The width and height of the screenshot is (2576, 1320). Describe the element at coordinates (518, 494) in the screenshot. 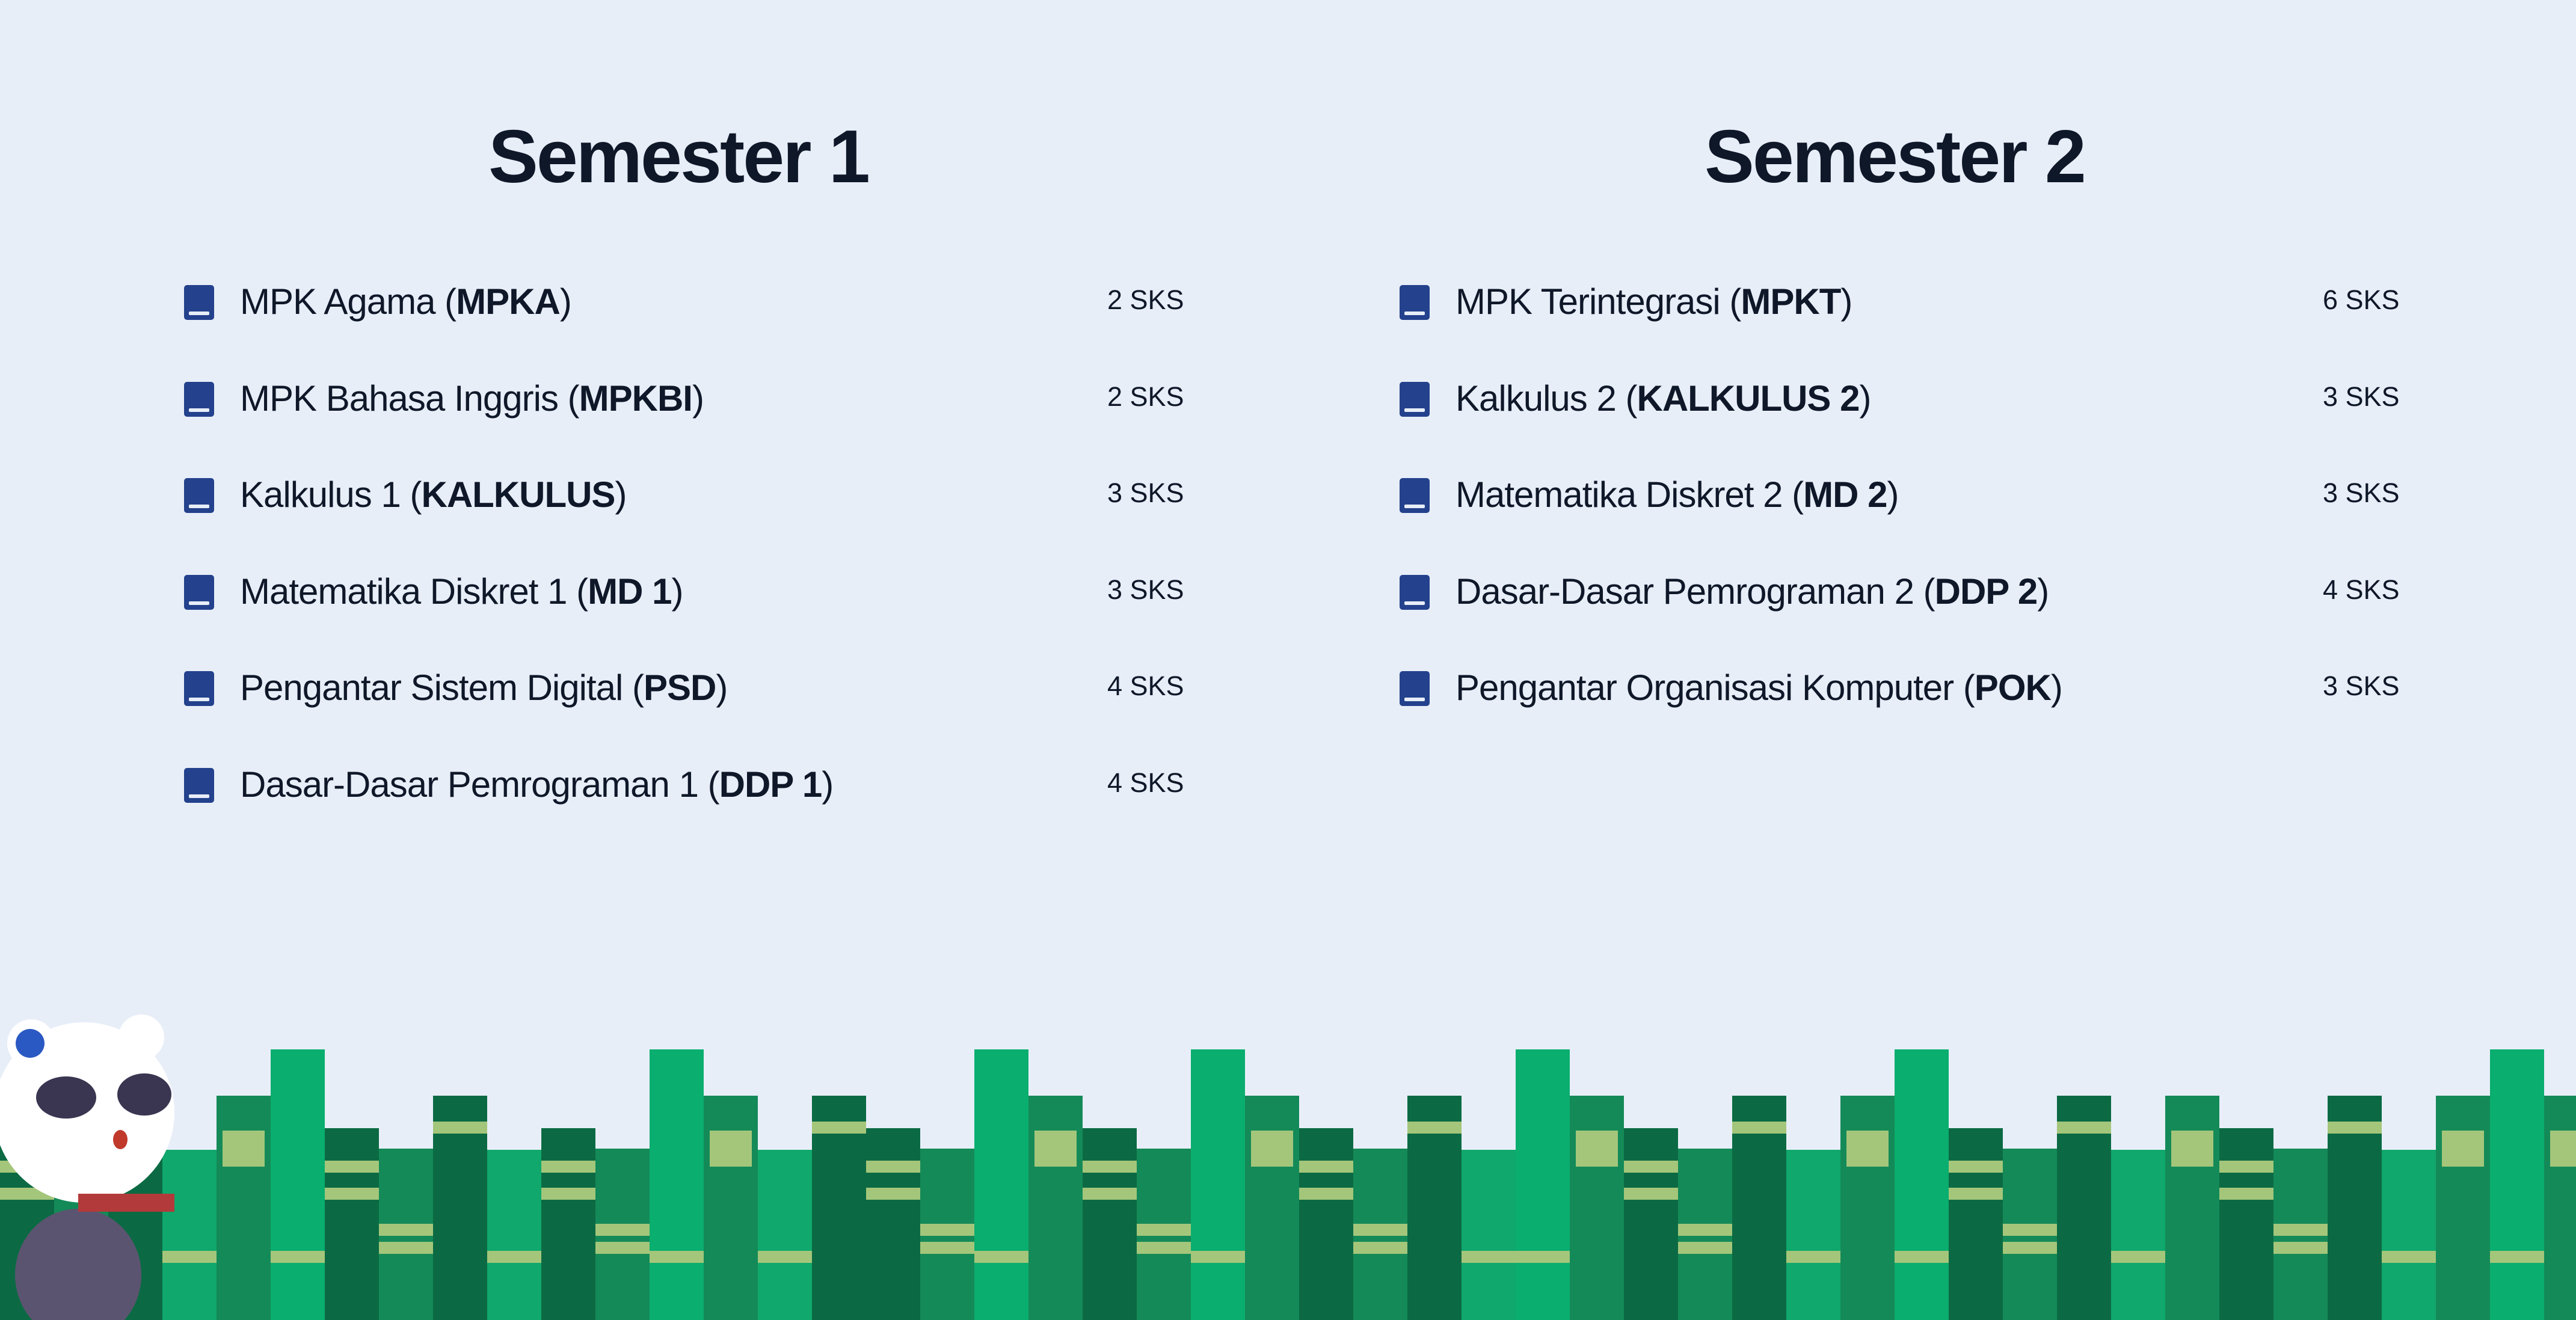

I see `course-code: KALKULUS` at that location.